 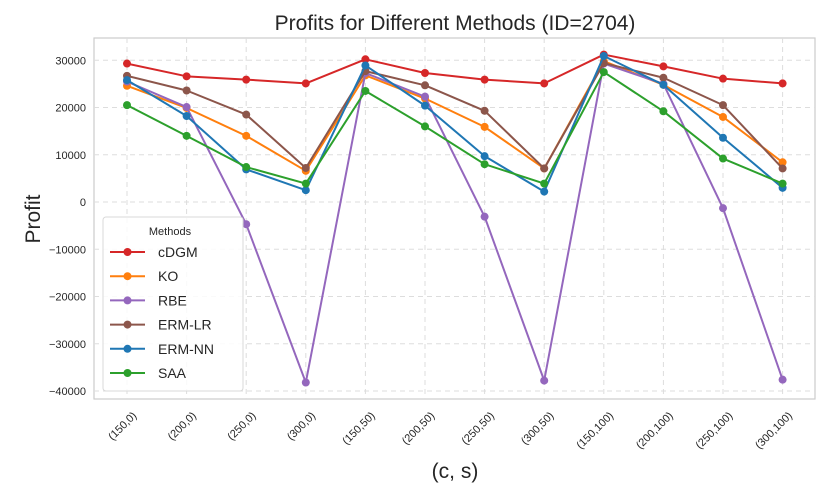 I want to click on legend-item-erm-lr: ERM-LR, so click(x=161, y=325).